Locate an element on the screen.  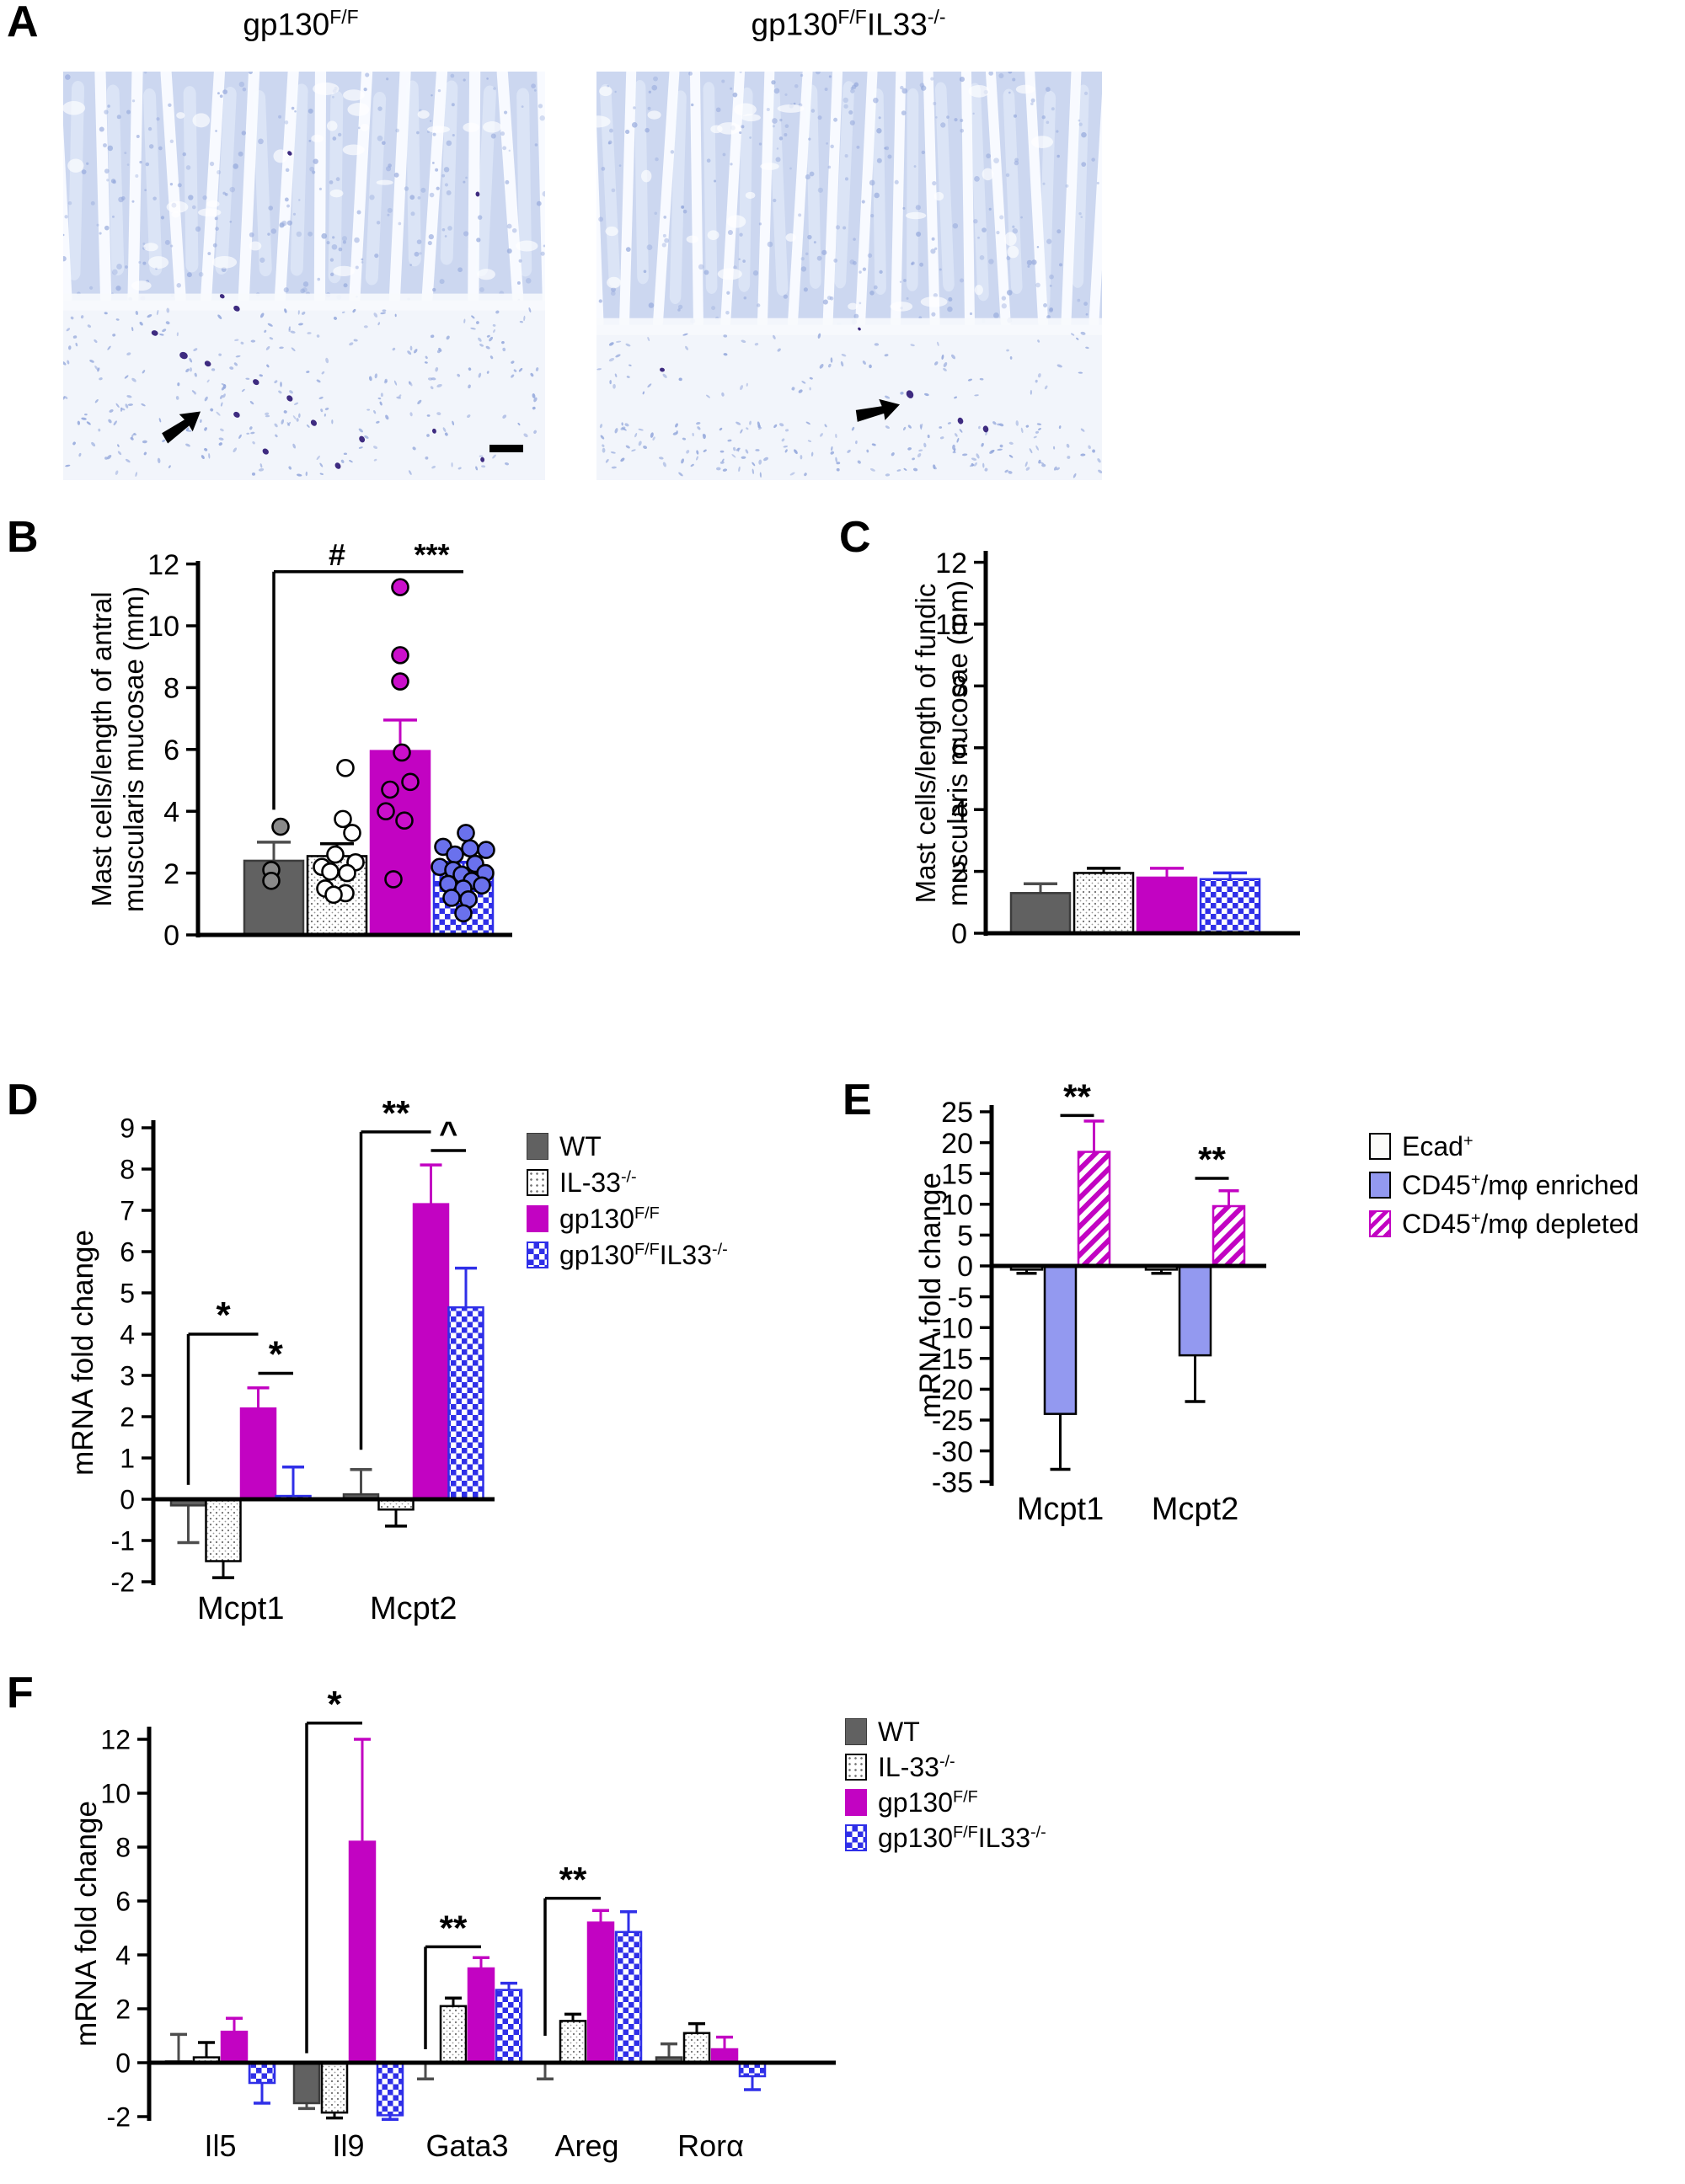
y-tick-label: -1 is located at coordinates (123, 1541).